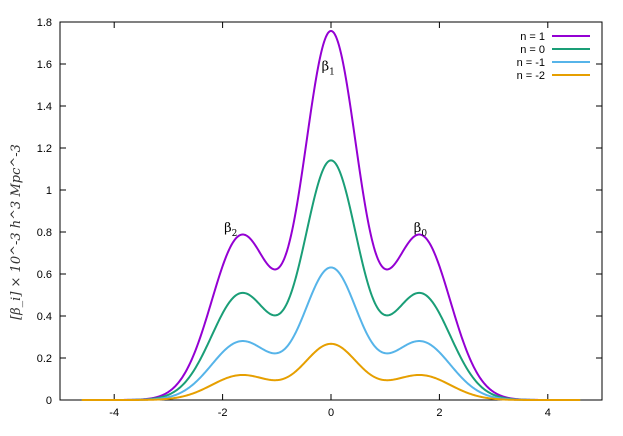 This screenshot has width=623, height=436. I want to click on y-axis-label: [β_i] × 10^-3 h^3 Mpc^-3, so click(16, 232).